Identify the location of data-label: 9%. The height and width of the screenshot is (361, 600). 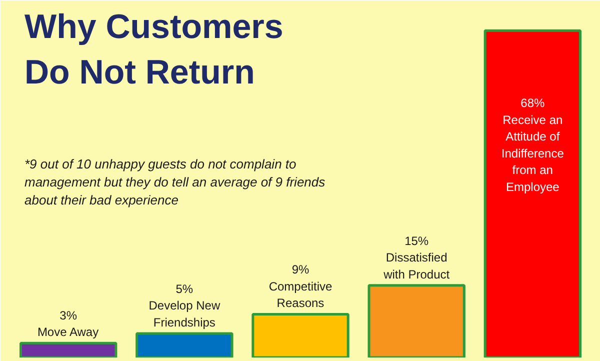
(301, 269).